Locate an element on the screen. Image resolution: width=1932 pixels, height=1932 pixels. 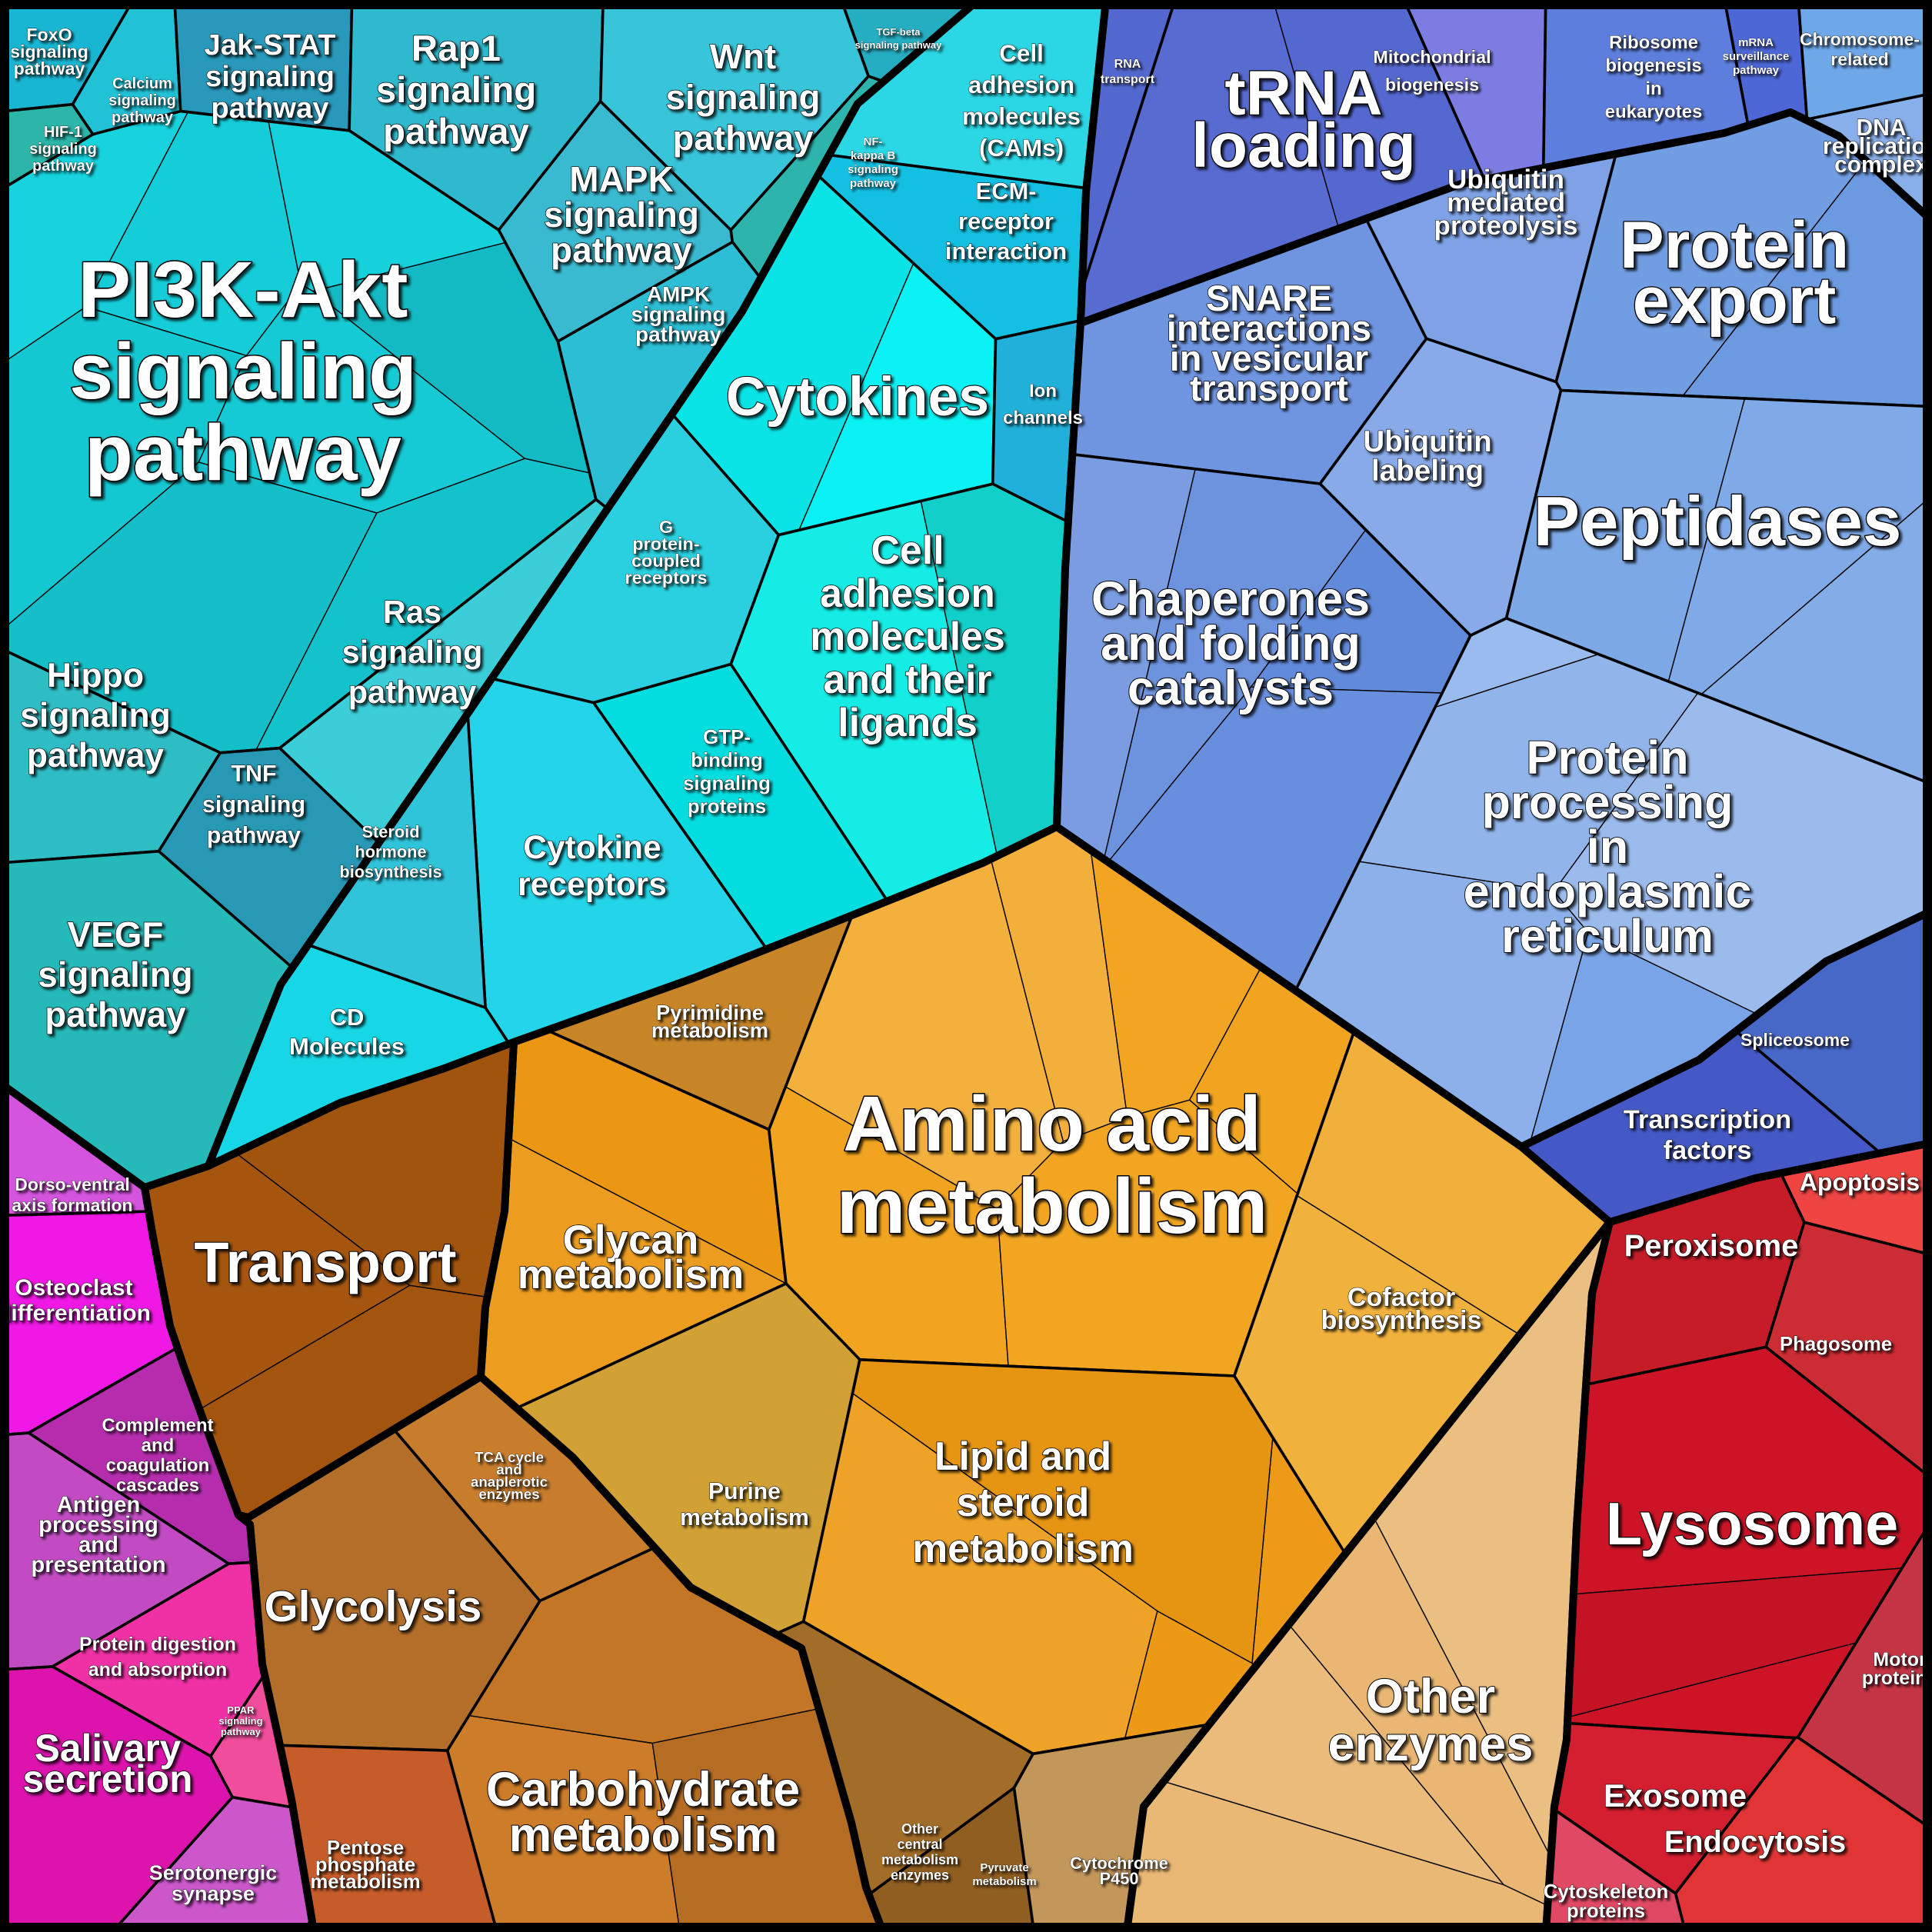
svg-text: Peptidases is located at coordinates (1718, 522).